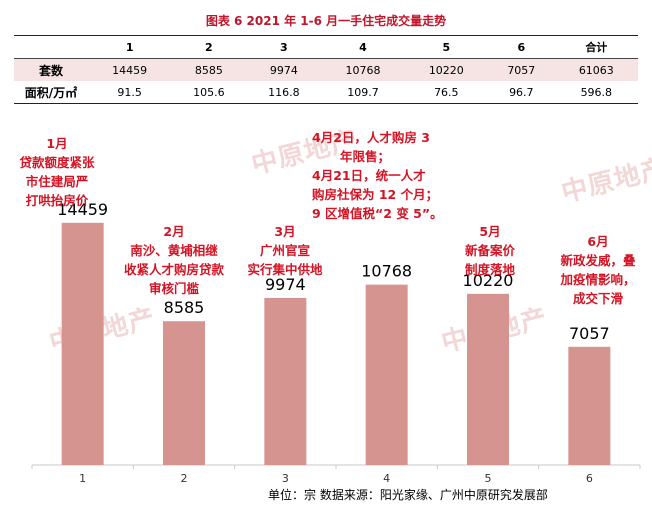 The image size is (652, 521). Describe the element at coordinates (490, 231) in the screenshot. I see `annotation-line: 5月` at that location.